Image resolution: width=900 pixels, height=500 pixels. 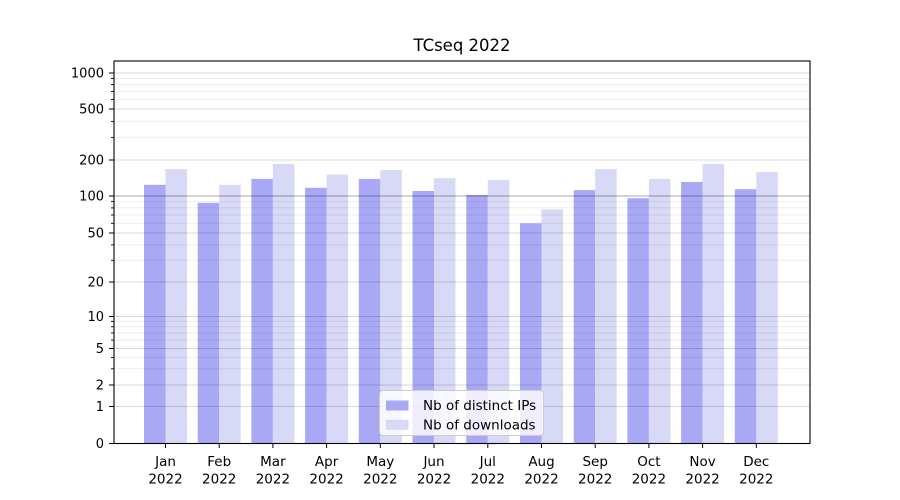 What do you see at coordinates (208, 323) in the screenshot?
I see `bar-feb-distinct-ips` at bounding box center [208, 323].